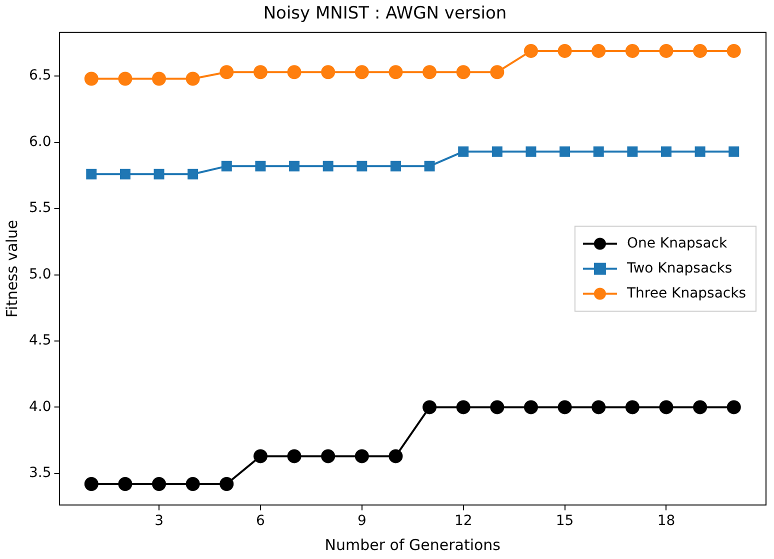  What do you see at coordinates (11, 269) in the screenshot?
I see `y-axis-title: Fitness value` at bounding box center [11, 269].